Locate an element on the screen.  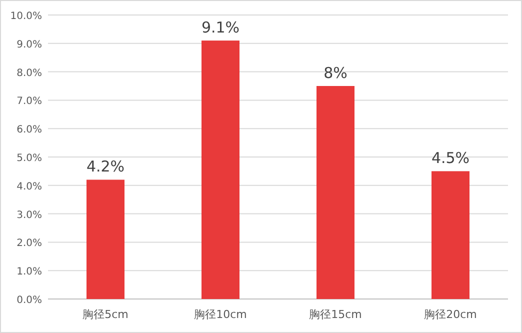
y-tick-label: 1.0% is located at coordinates (29, 272).